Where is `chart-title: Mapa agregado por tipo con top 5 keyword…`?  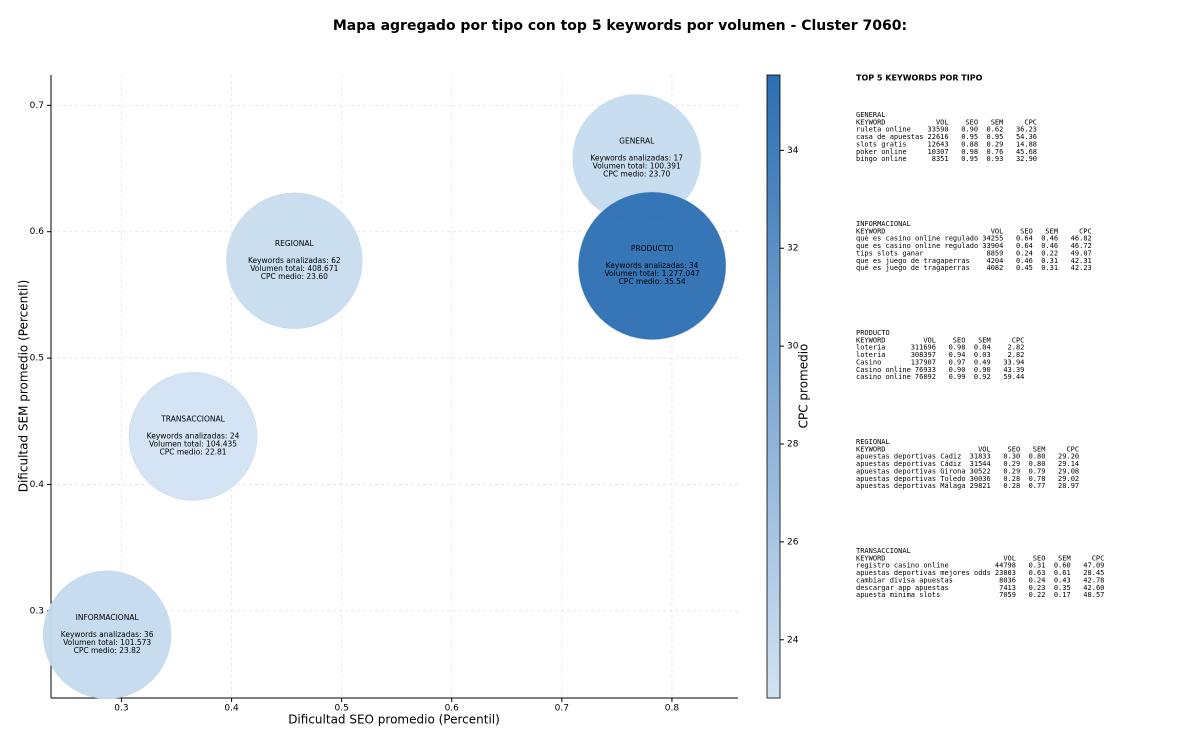
chart-title: Mapa agregado por tipo con top 5 keyword… is located at coordinates (620, 26).